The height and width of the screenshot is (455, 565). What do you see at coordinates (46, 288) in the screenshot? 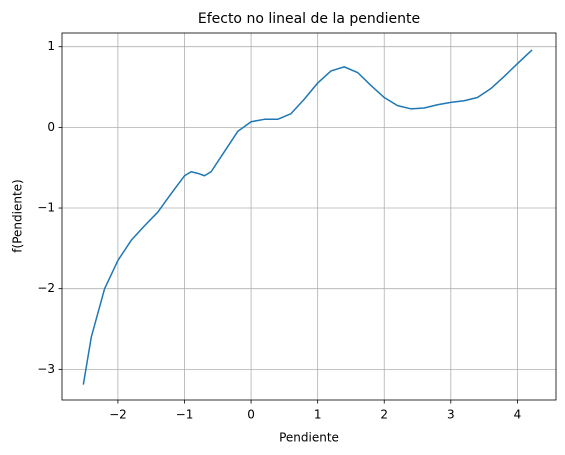
I see `y-tick-label: −2` at bounding box center [46, 288].